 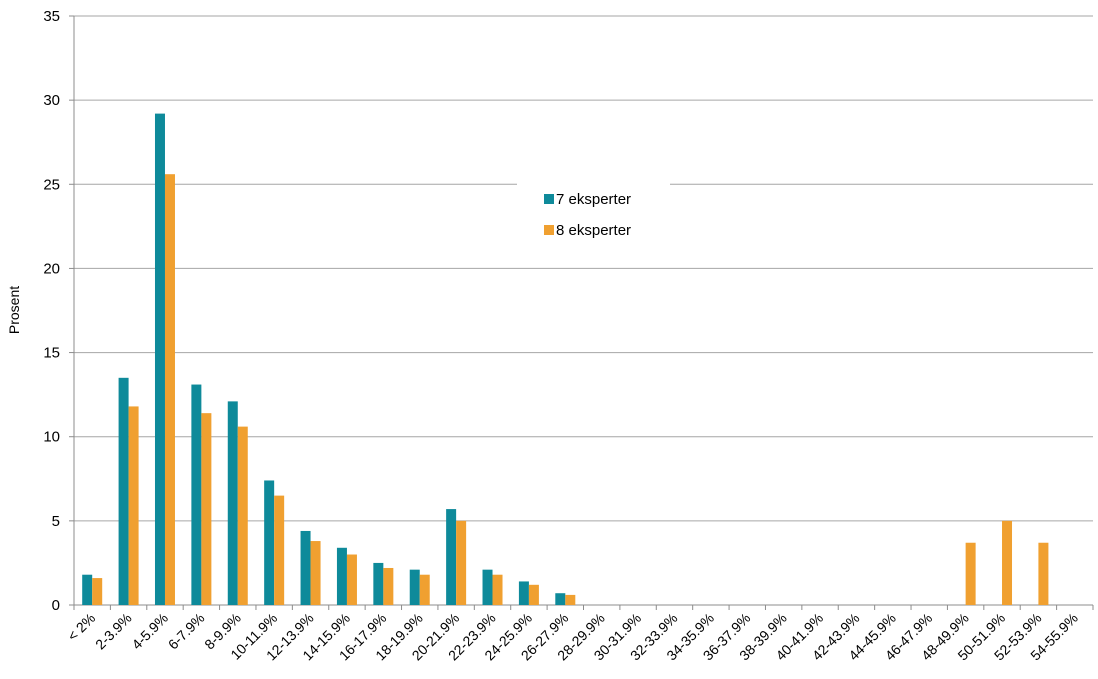 I want to click on y-tick-label: 10, so click(x=51, y=437).